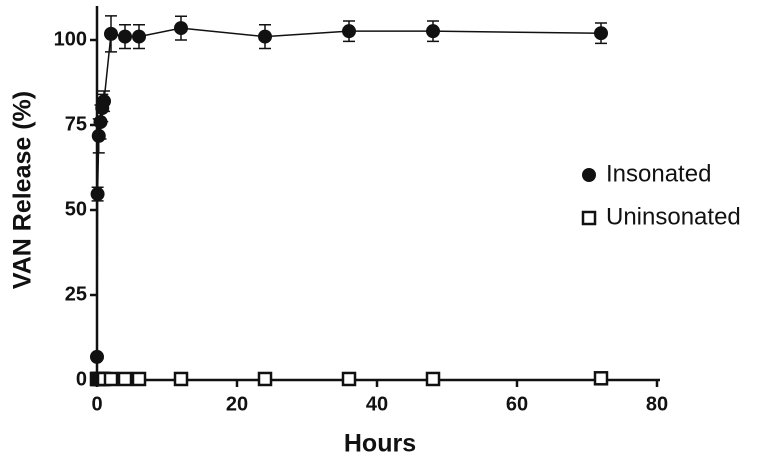 This screenshot has height=462, width=783. Describe the element at coordinates (76, 124) in the screenshot. I see `y-tick-label: 75` at that location.